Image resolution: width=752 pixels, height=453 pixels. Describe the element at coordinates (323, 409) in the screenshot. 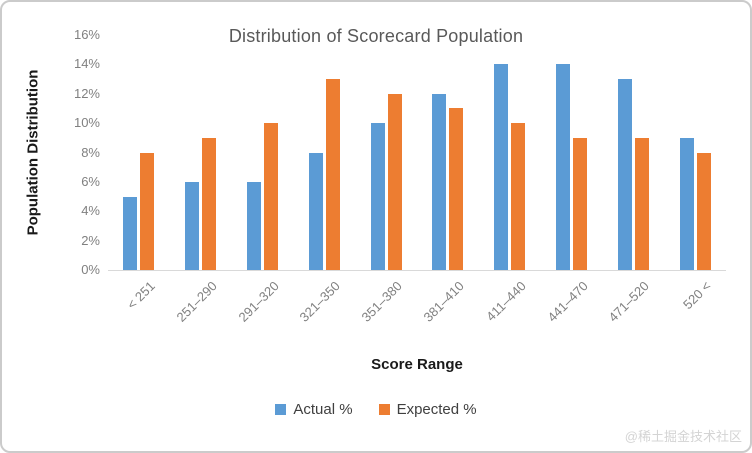

I see `legend-label: Actual %` at that location.